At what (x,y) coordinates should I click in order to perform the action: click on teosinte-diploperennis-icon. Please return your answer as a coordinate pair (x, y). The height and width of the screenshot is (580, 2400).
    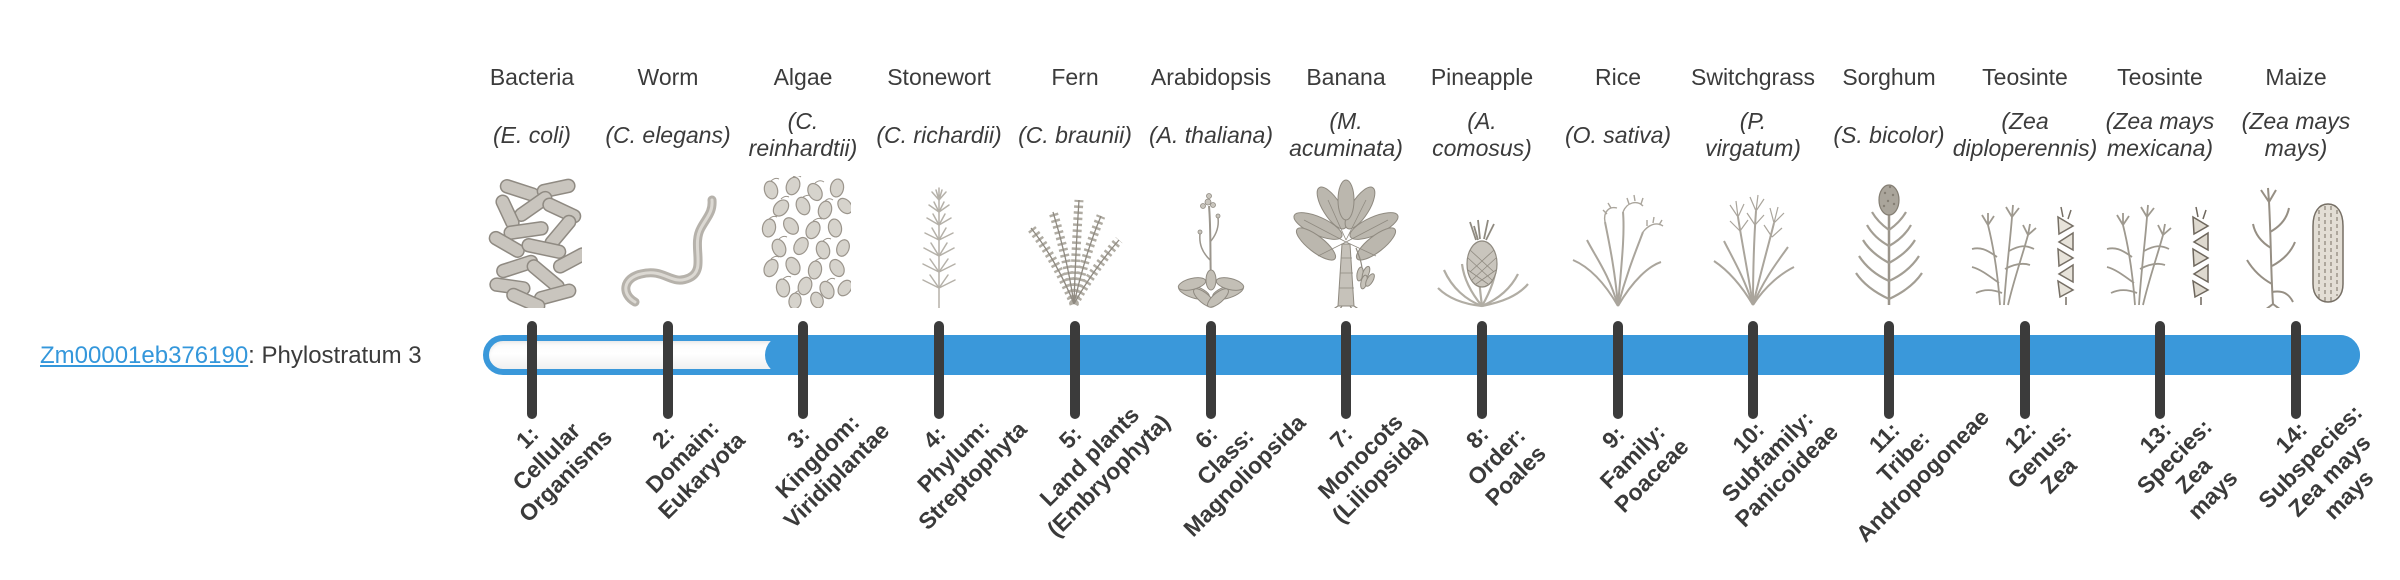
    Looking at the image, I should click on (2025, 239).